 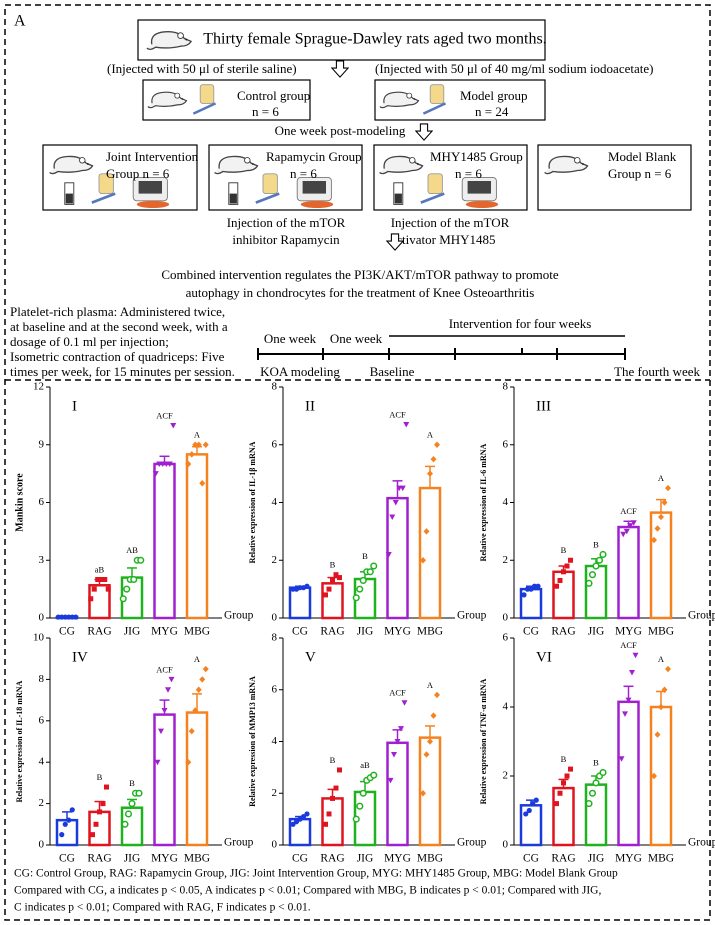 What do you see at coordinates (42, 803) in the screenshot?
I see `y-tick-label: 2` at bounding box center [42, 803].